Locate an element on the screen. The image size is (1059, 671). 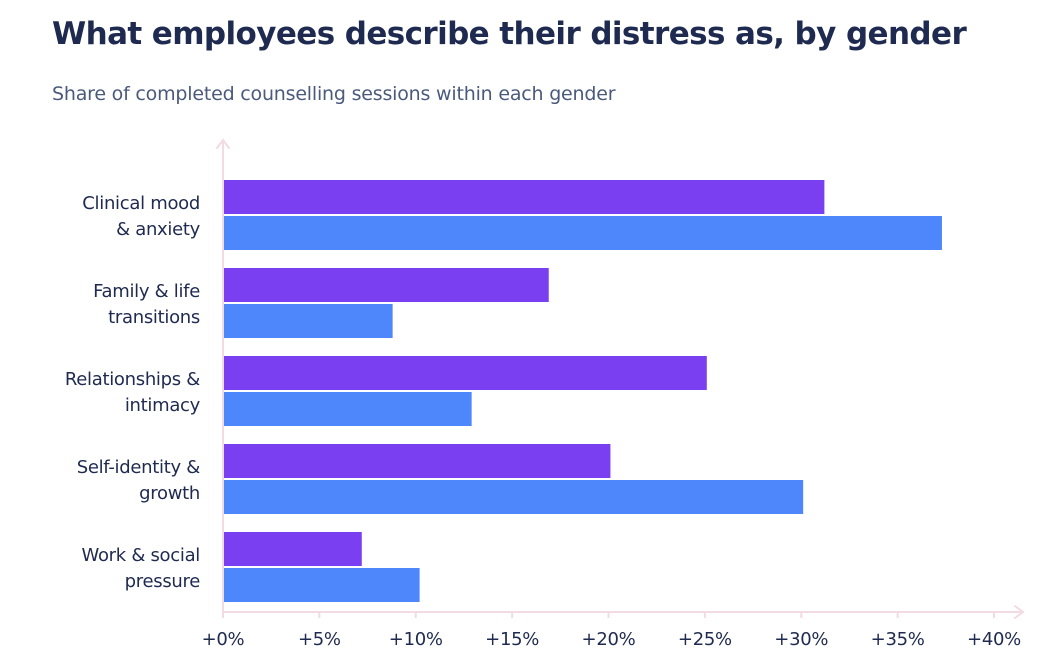
y-axis-arrow is located at coordinates (223, 143).